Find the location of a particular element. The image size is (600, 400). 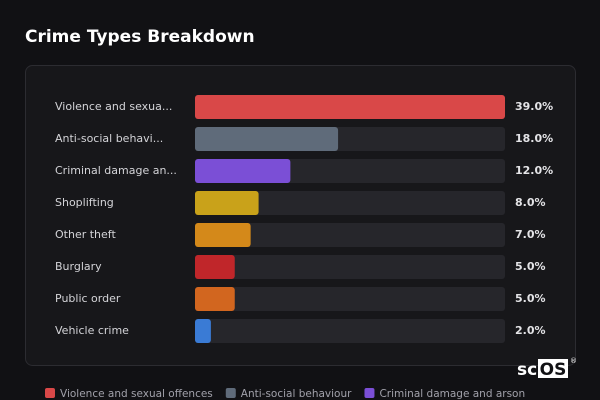

logo-text: sc is located at coordinates (527, 370).